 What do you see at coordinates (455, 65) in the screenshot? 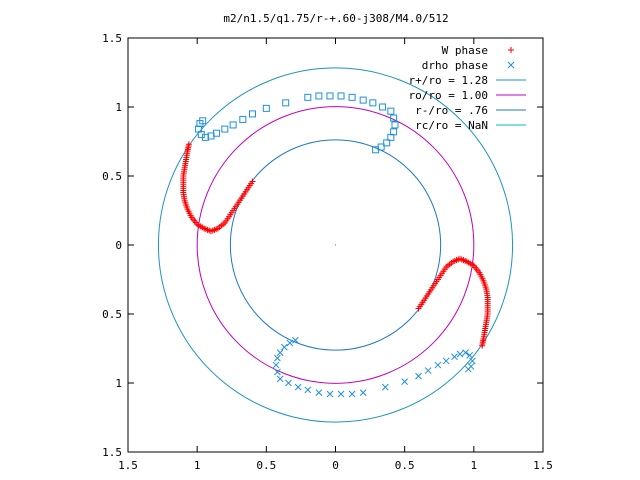
I see `legend-label-1: drho phase` at bounding box center [455, 65].